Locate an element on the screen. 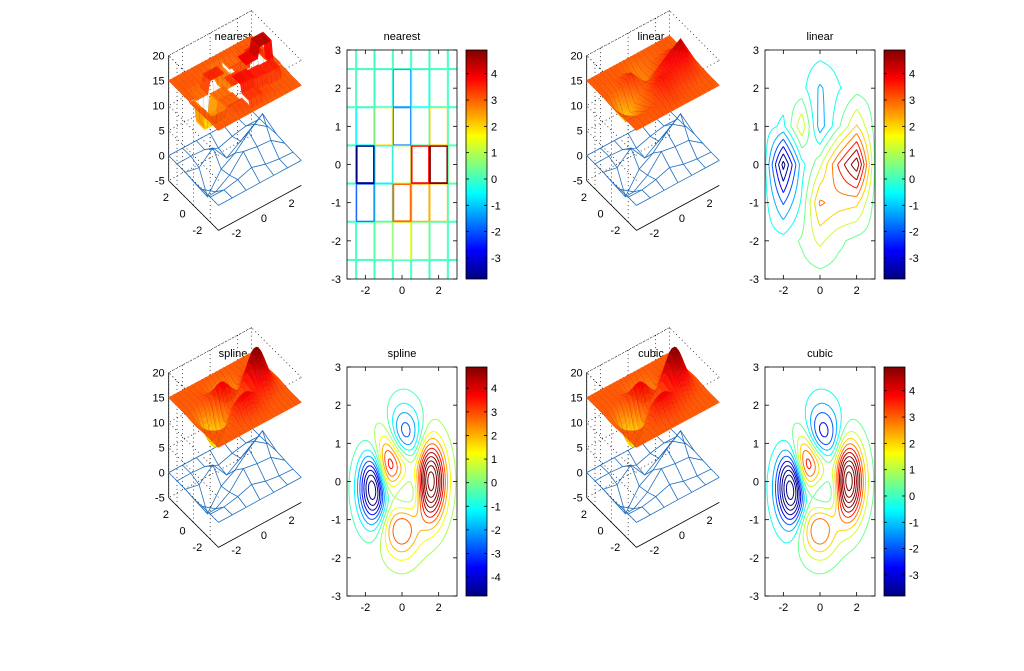  x-axis is located at coordinates (260, 208).